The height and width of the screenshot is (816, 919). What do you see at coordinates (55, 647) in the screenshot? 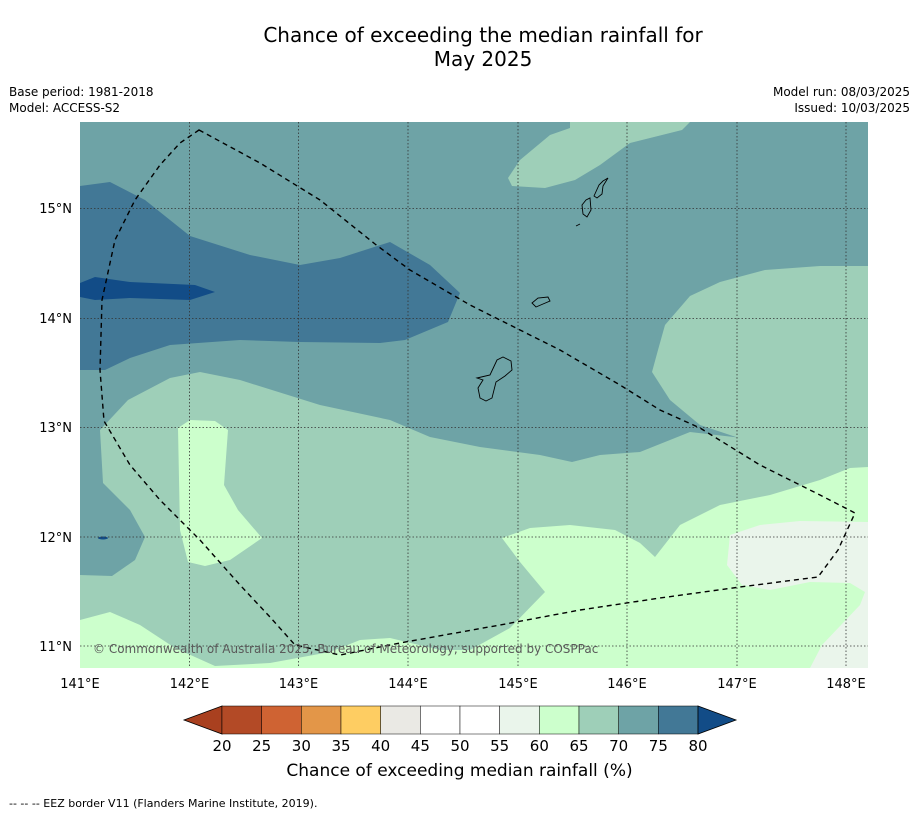
I see `lat-tick-label: 11°N` at bounding box center [55, 647].